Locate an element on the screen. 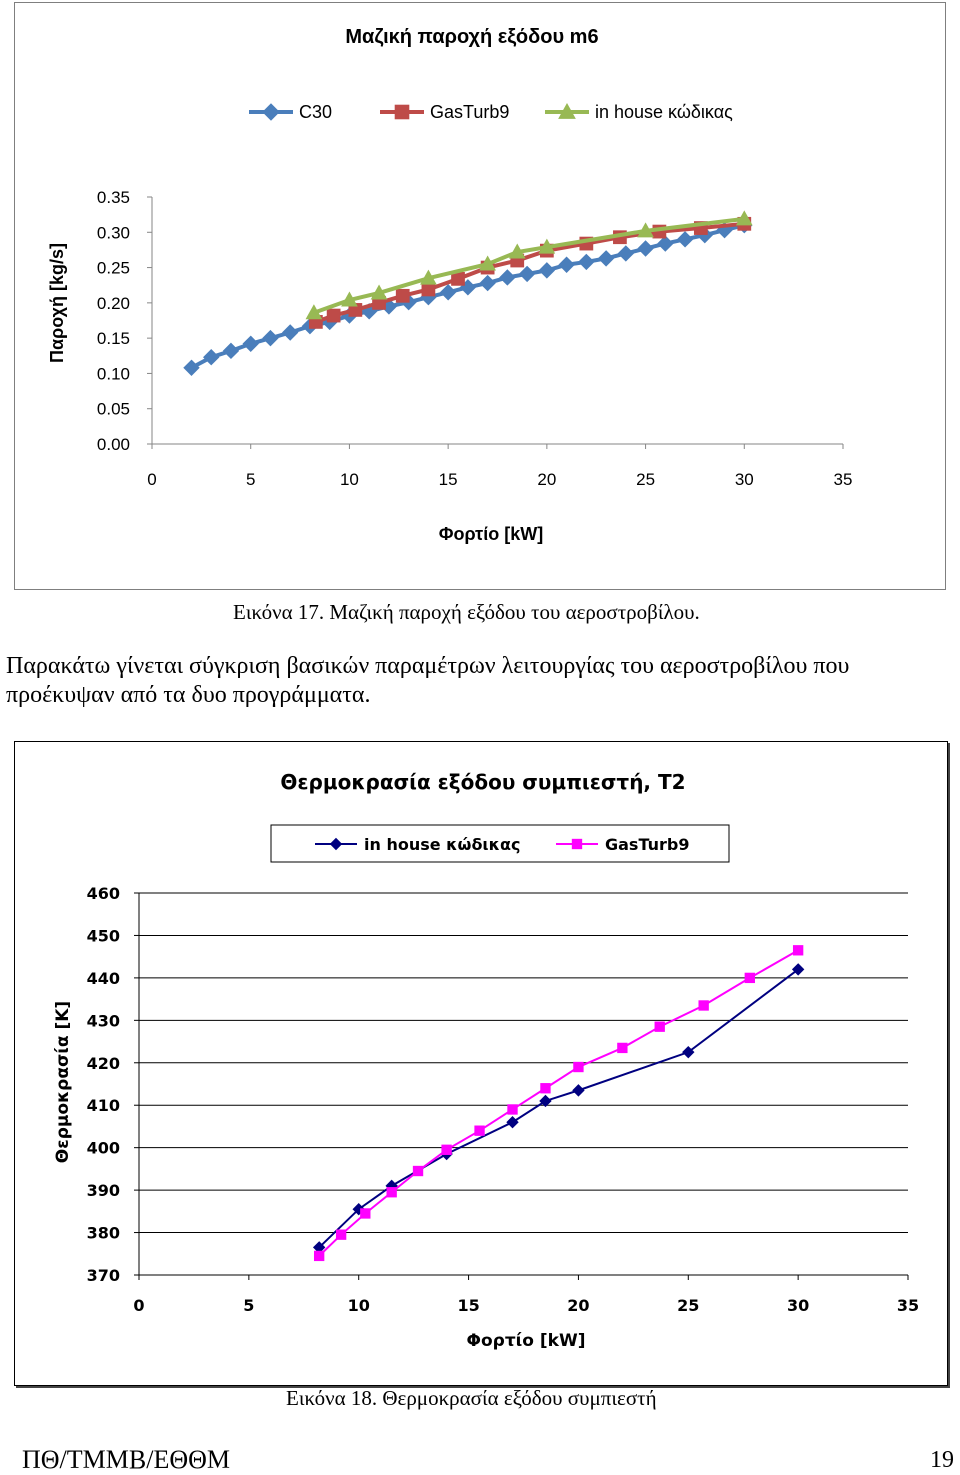 The image size is (960, 1475). y-tick-label: 380 is located at coordinates (103, 1233).